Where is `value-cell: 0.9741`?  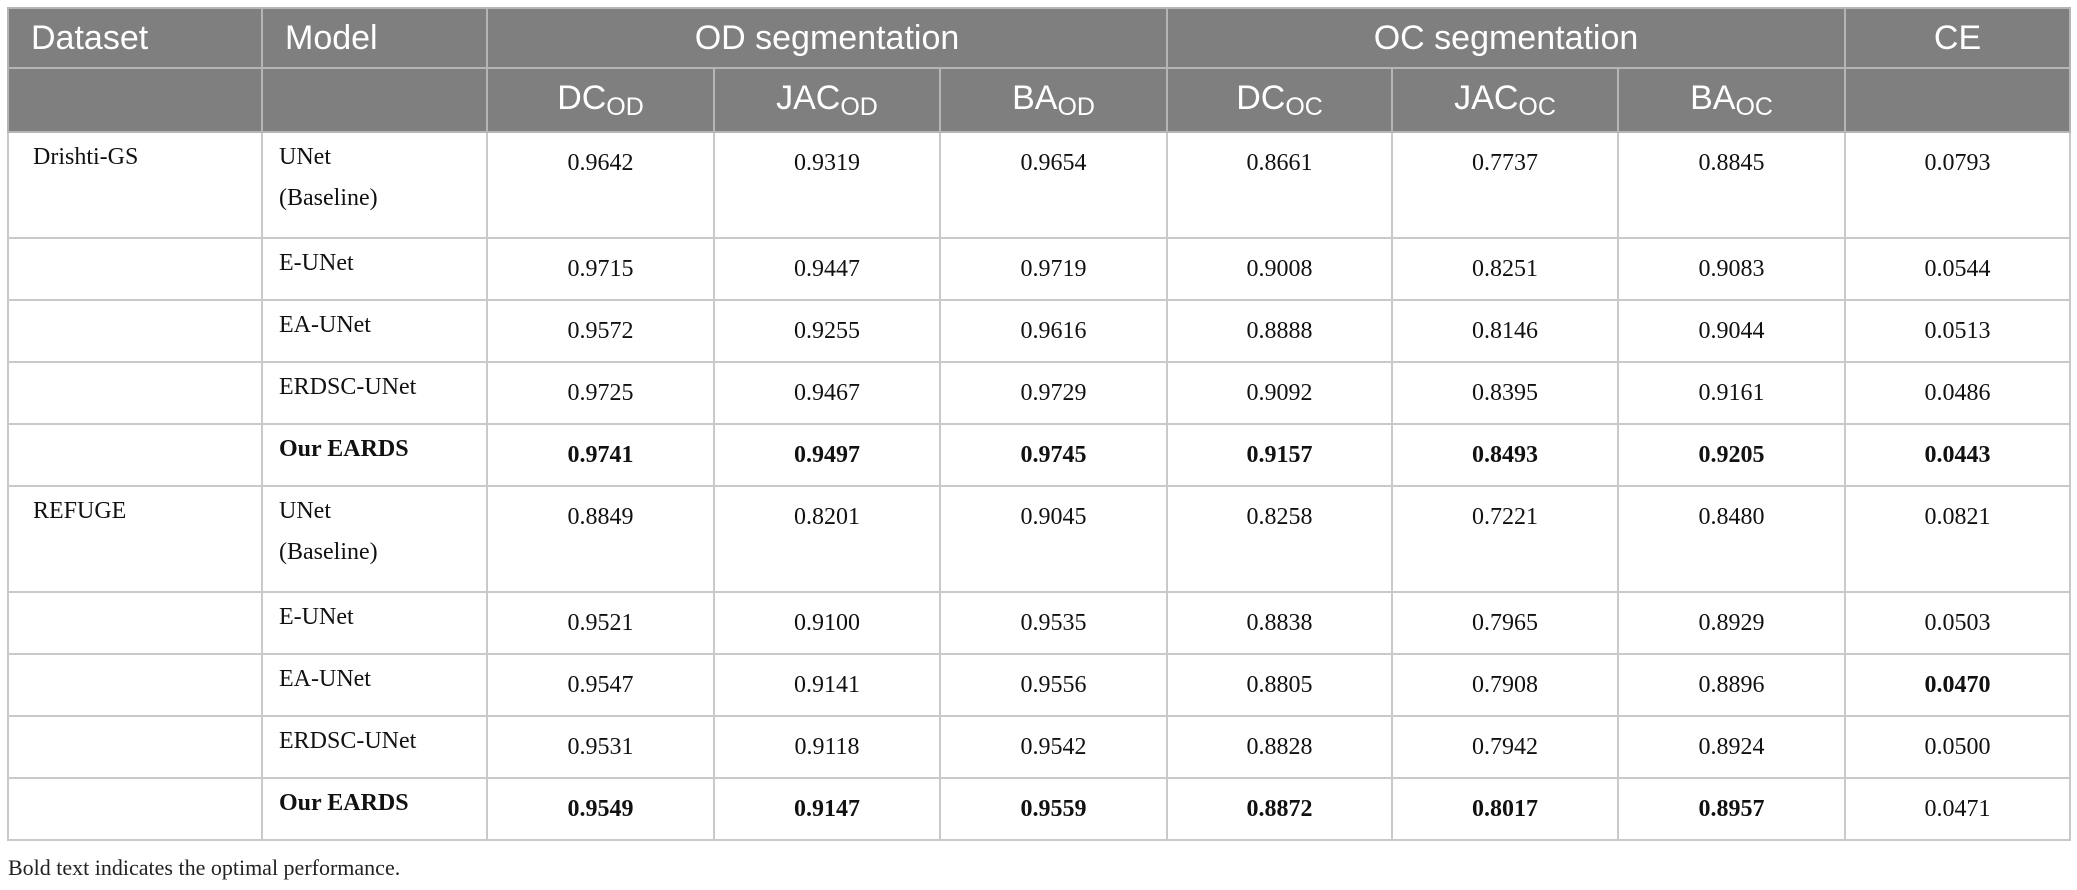 value-cell: 0.9741 is located at coordinates (600, 455).